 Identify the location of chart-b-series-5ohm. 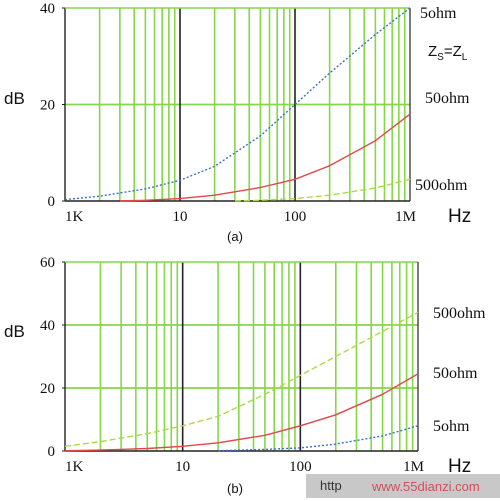
(318, 438).